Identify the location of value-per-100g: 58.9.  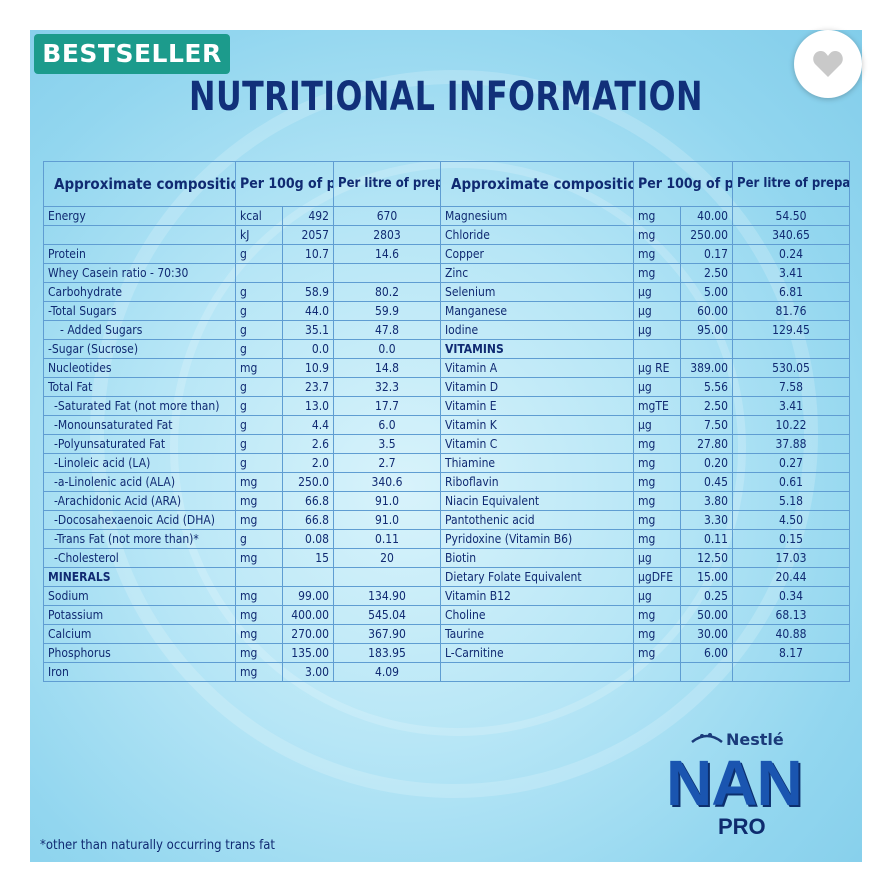
(308, 292).